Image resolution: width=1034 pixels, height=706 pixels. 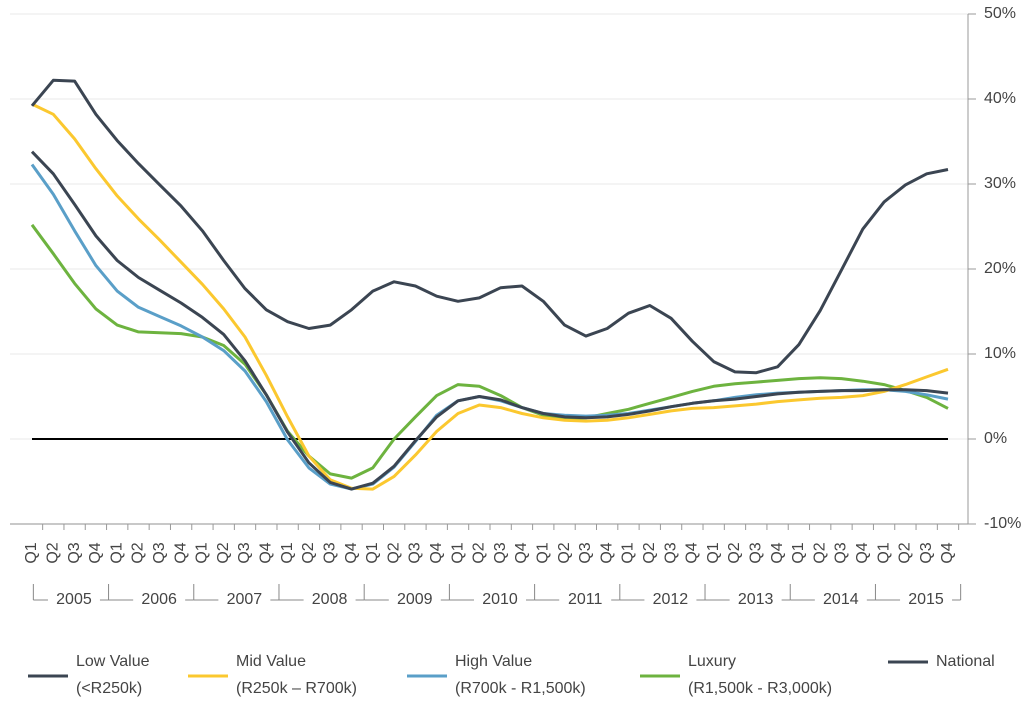 I want to click on x-group-label: 2011, so click(x=585, y=599).